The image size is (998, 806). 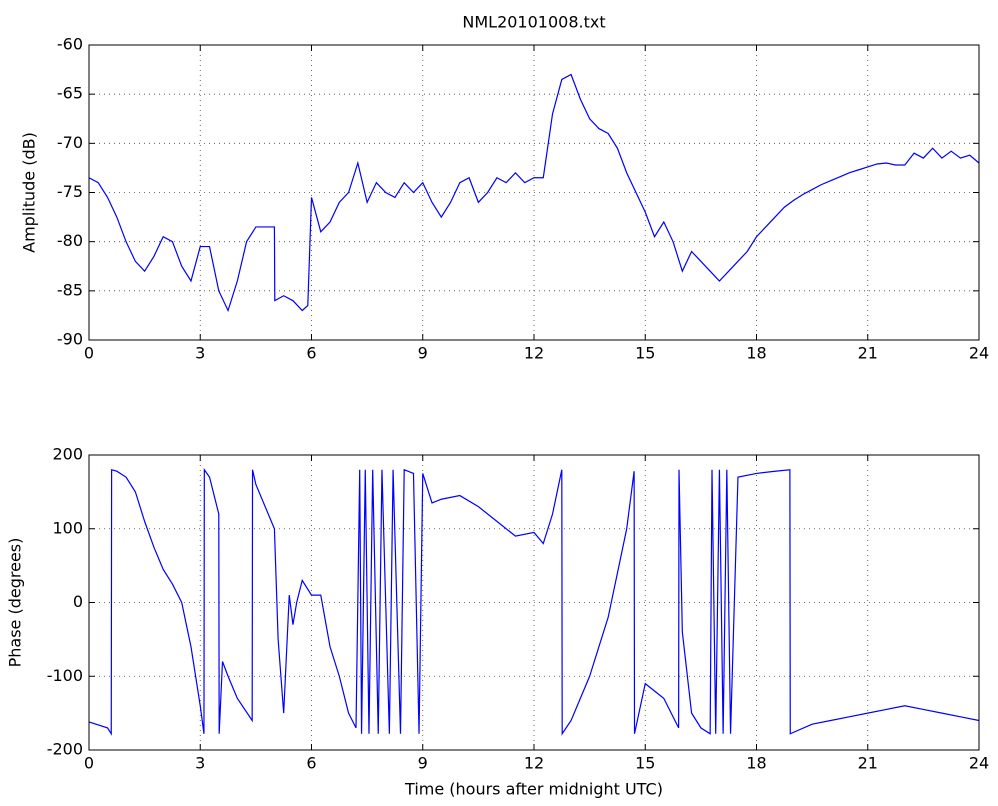 What do you see at coordinates (65, 749) in the screenshot?
I see `y-tick-label: -200` at bounding box center [65, 749].